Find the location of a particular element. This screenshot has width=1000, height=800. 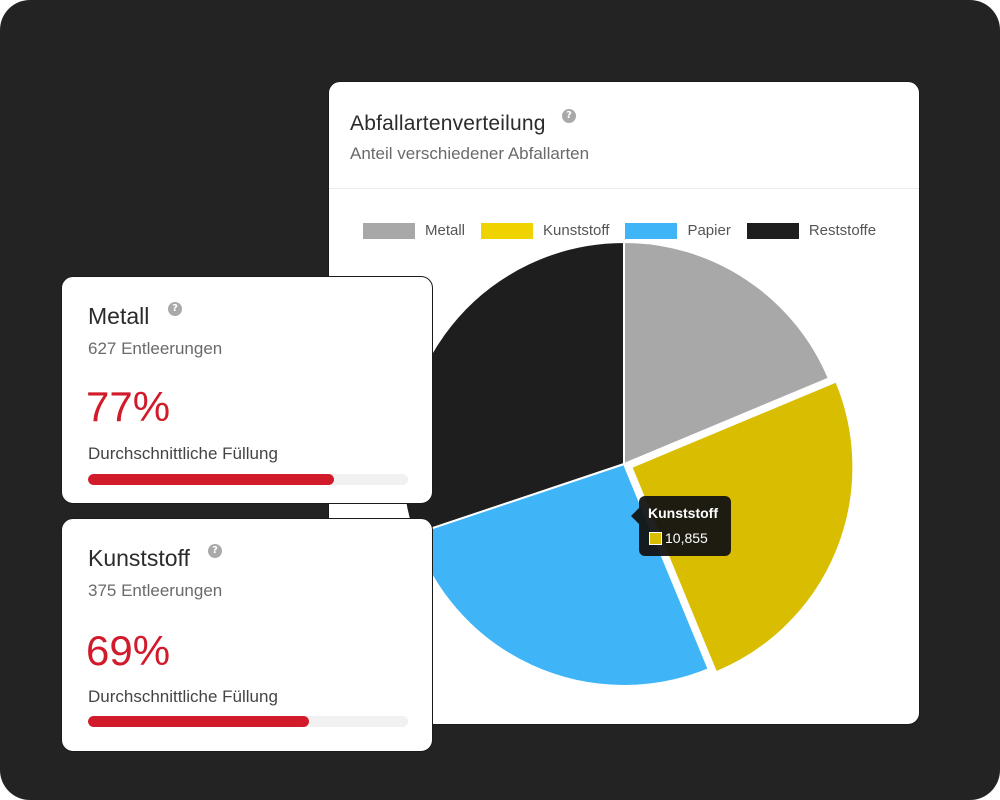

stat-title: Metall is located at coordinates (119, 316).